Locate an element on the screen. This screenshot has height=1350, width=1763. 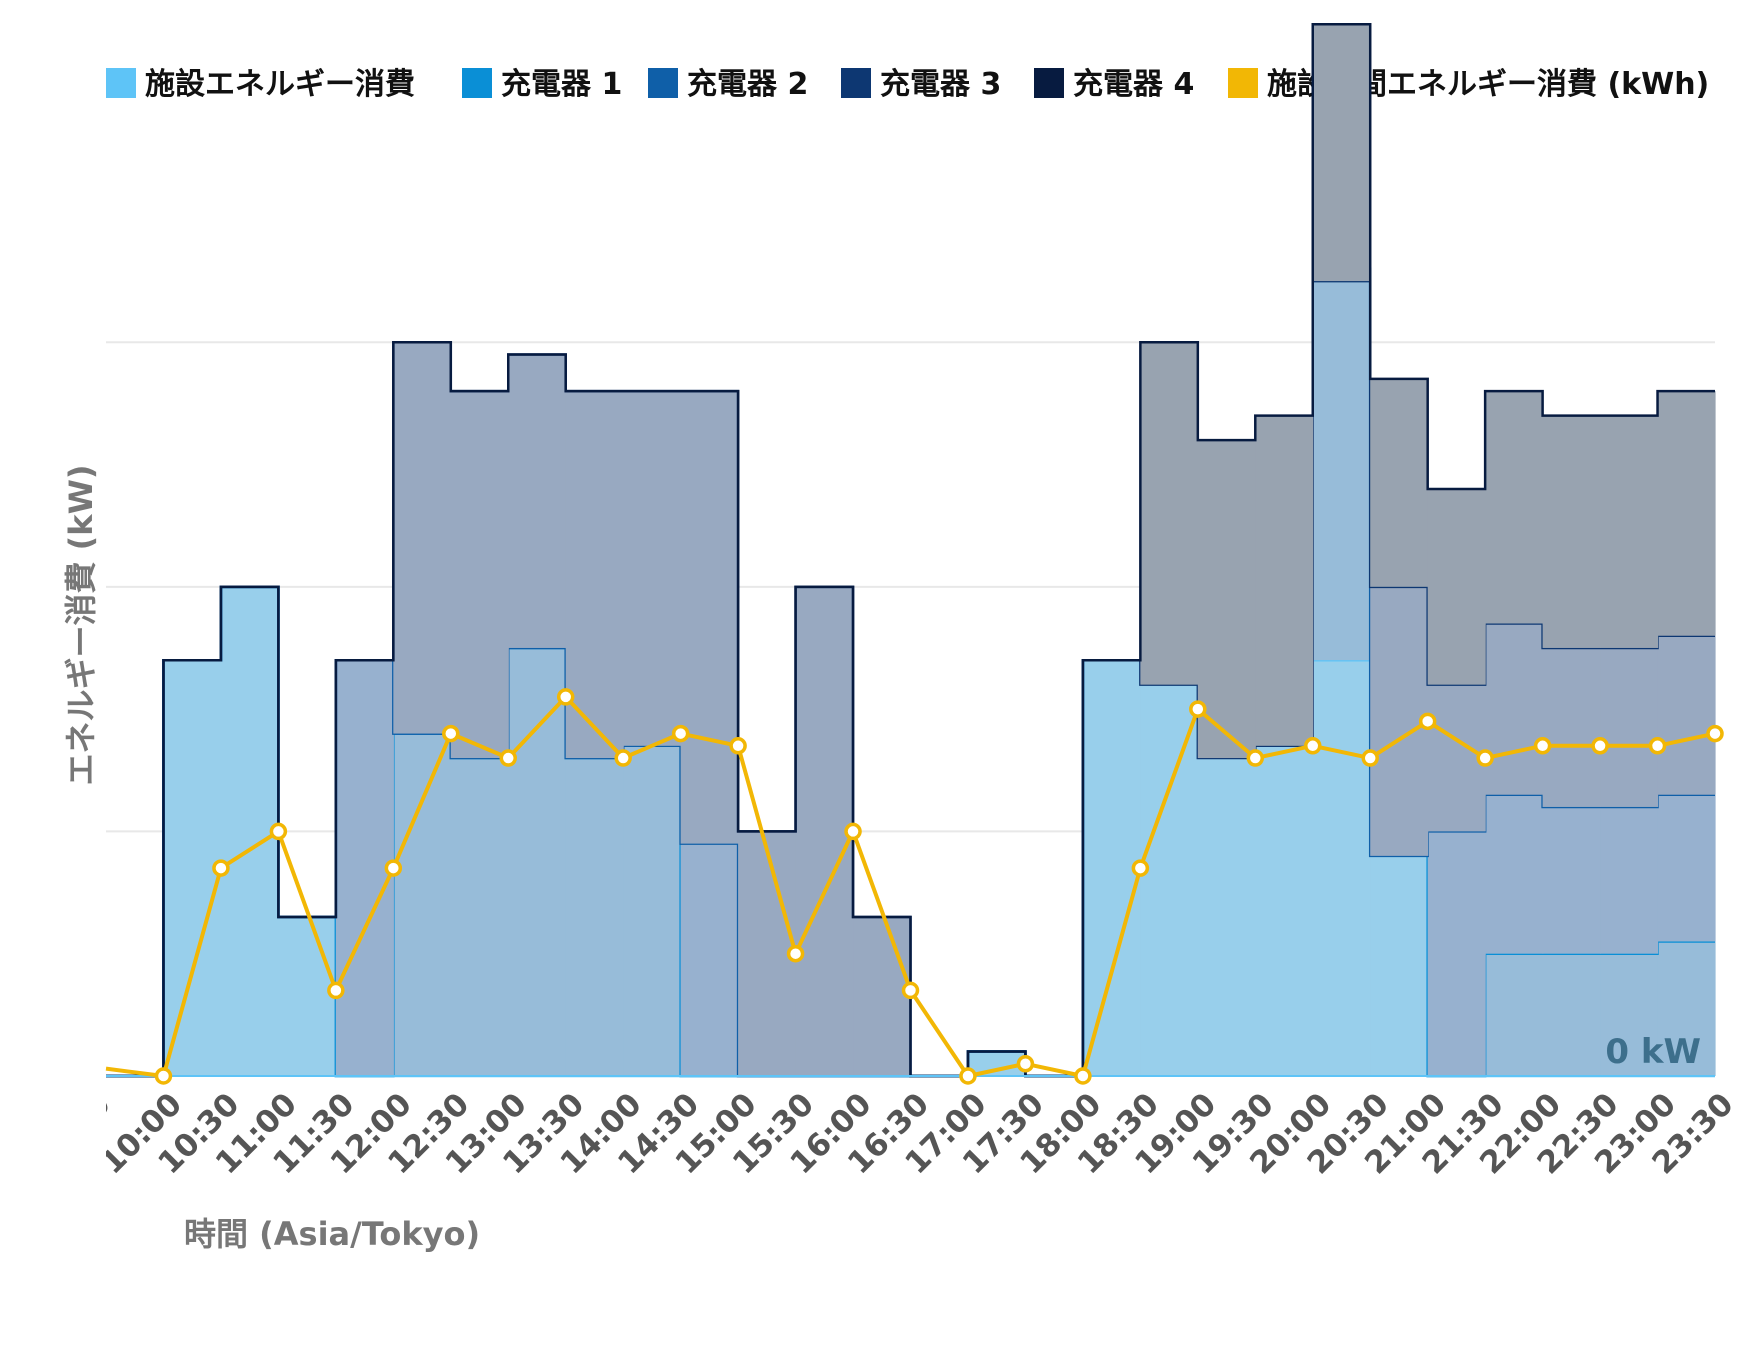
legend-label: 充電器 1 is located at coordinates (561, 84).